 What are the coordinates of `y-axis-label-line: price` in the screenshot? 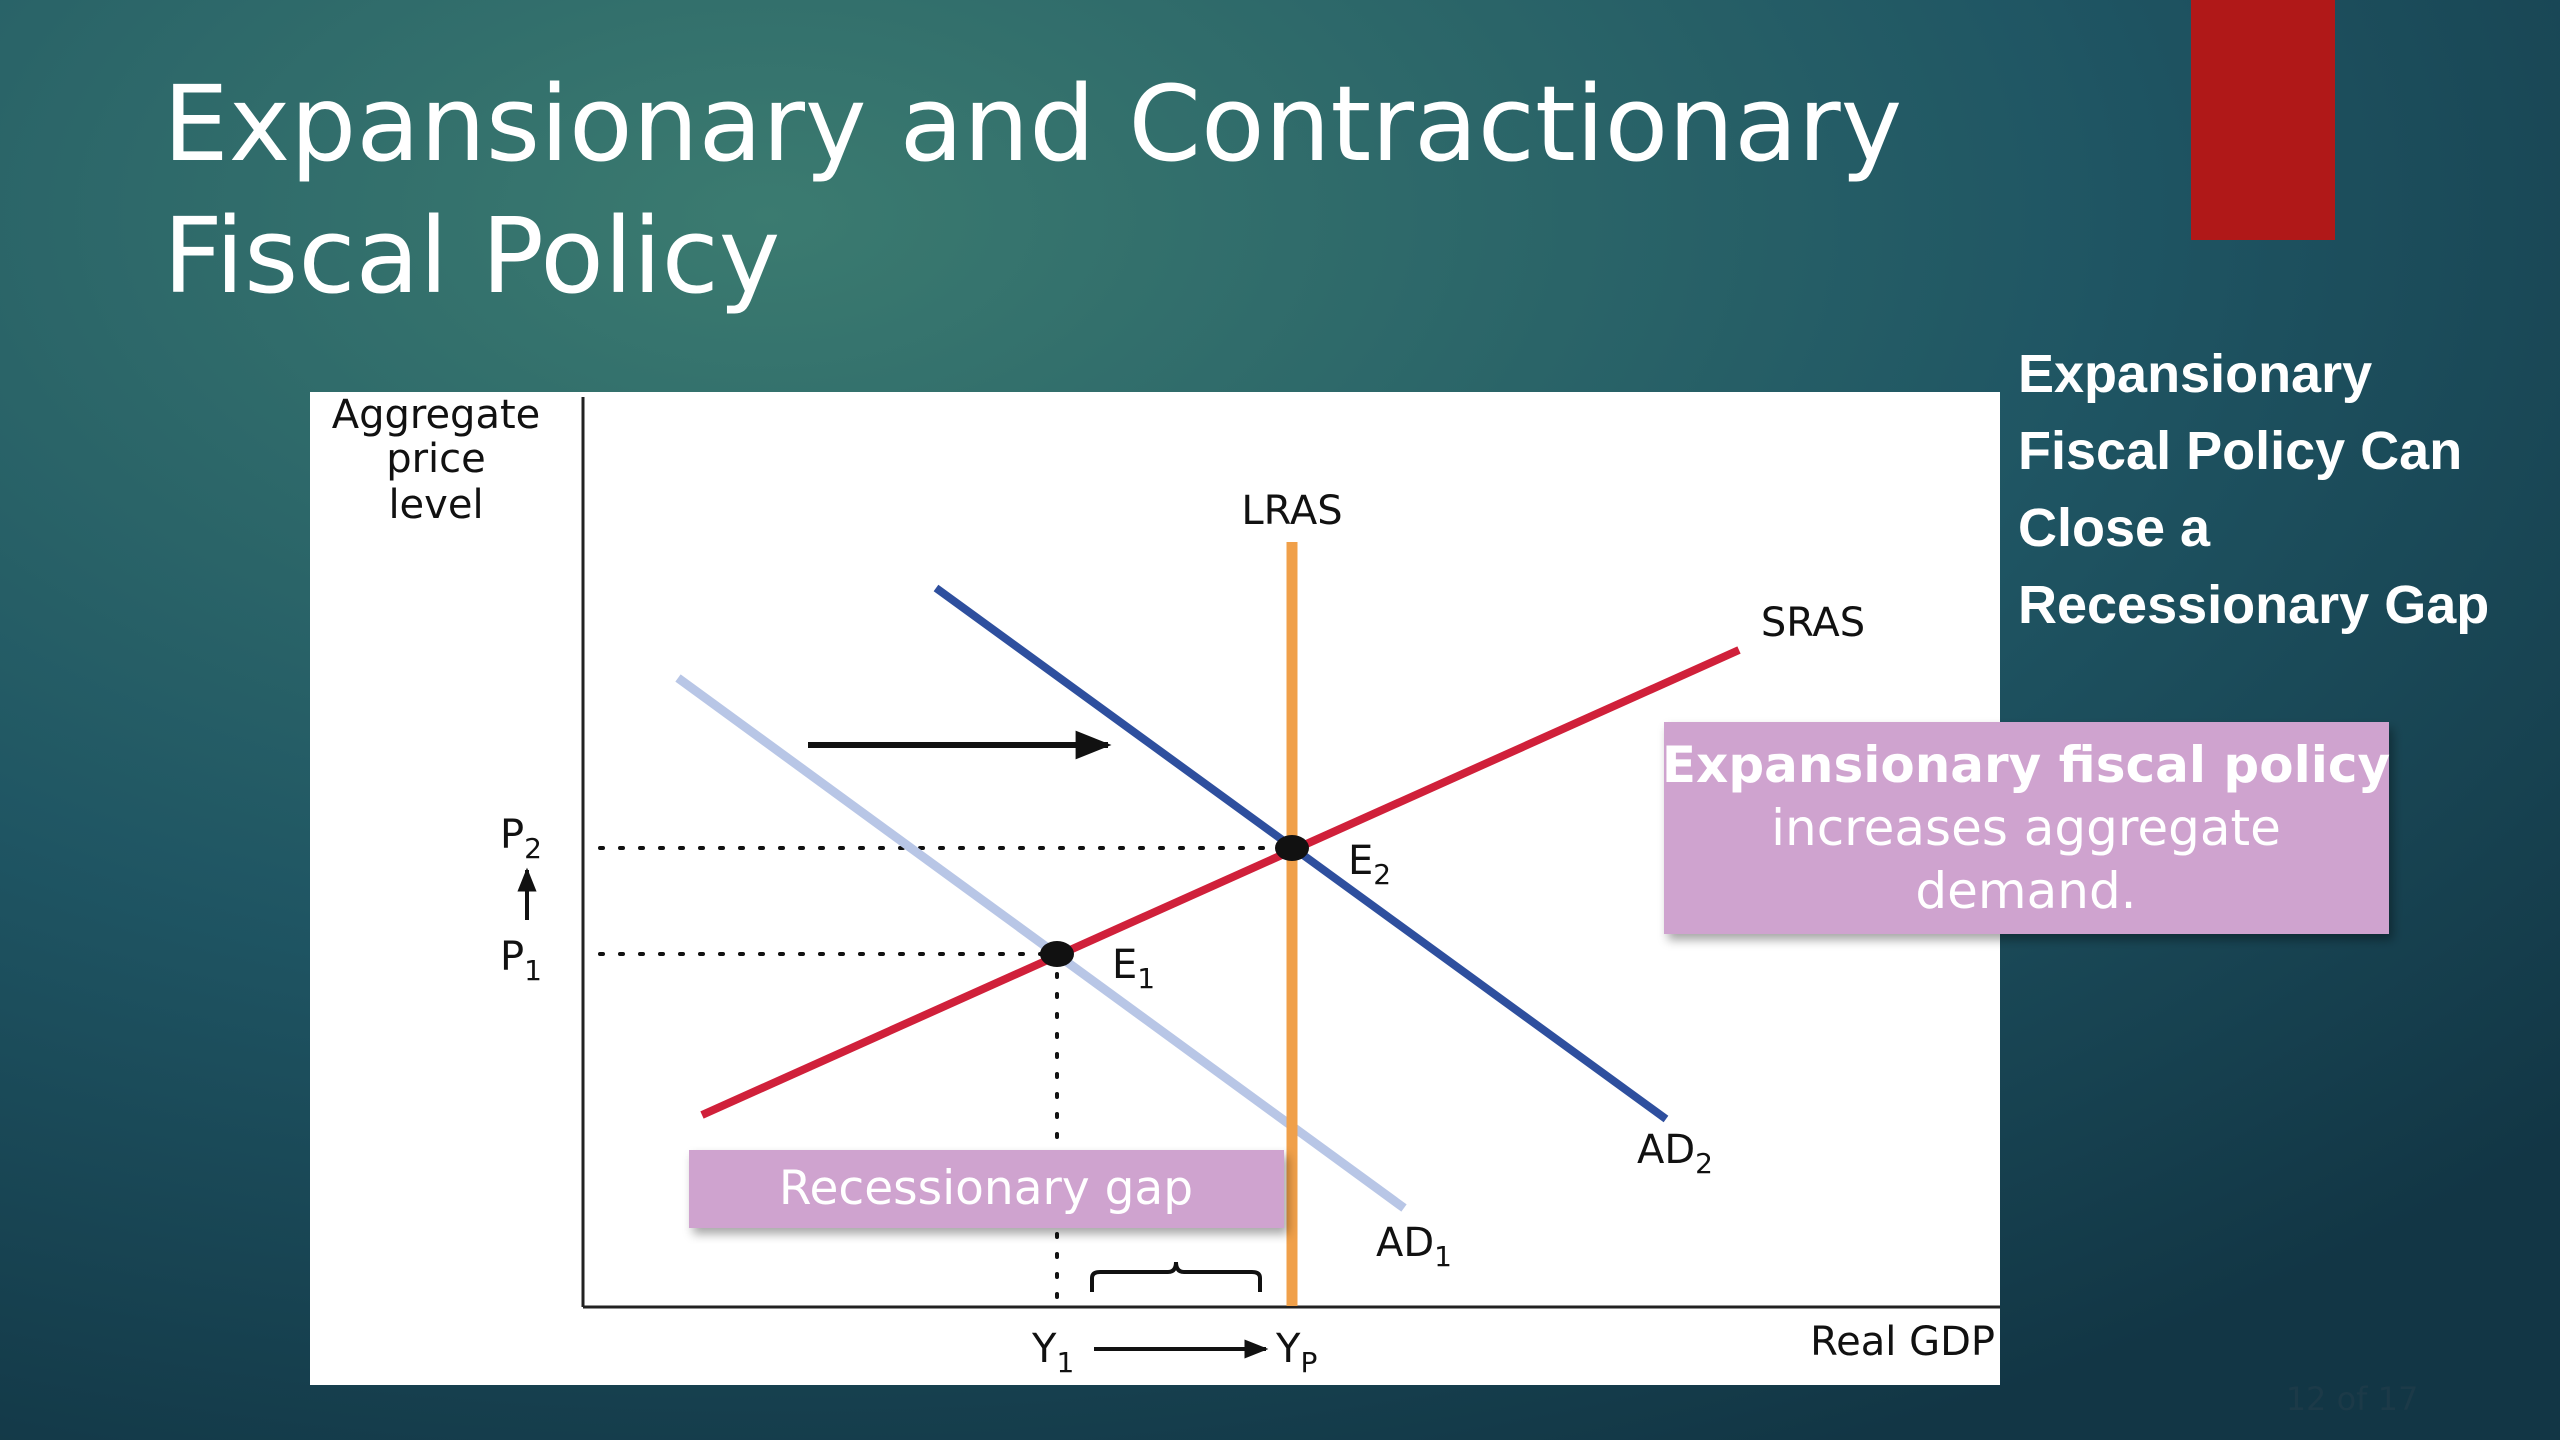 It's located at (436, 459).